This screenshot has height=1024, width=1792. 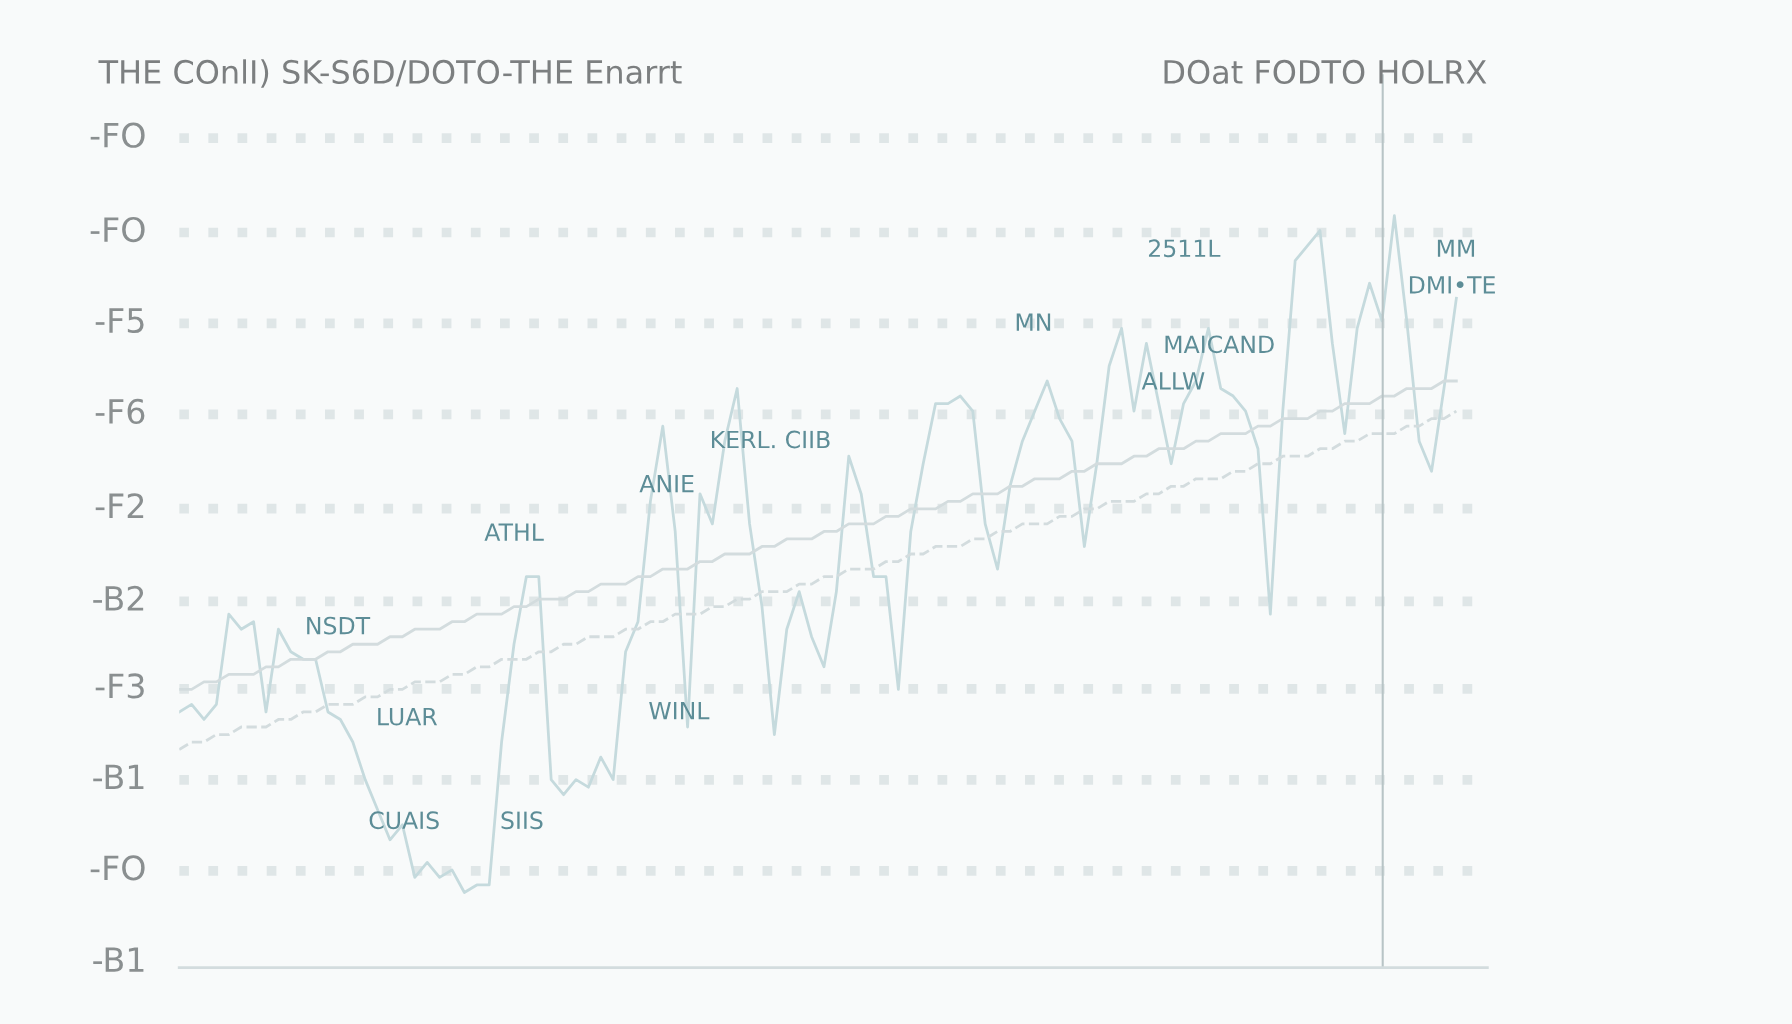 I want to click on text: -F2, so click(x=119, y=505).